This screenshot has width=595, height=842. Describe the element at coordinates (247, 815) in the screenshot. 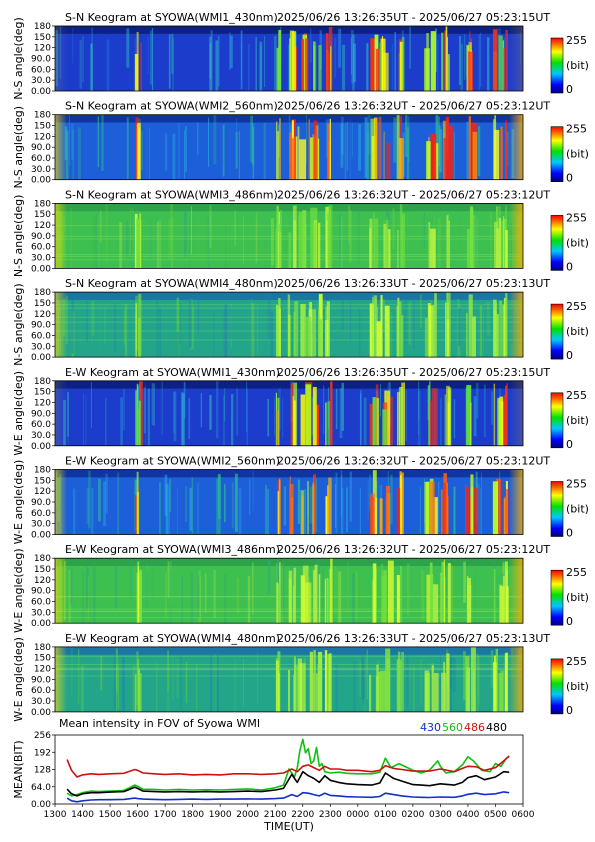

I see `x-tick-label: 2000` at that location.